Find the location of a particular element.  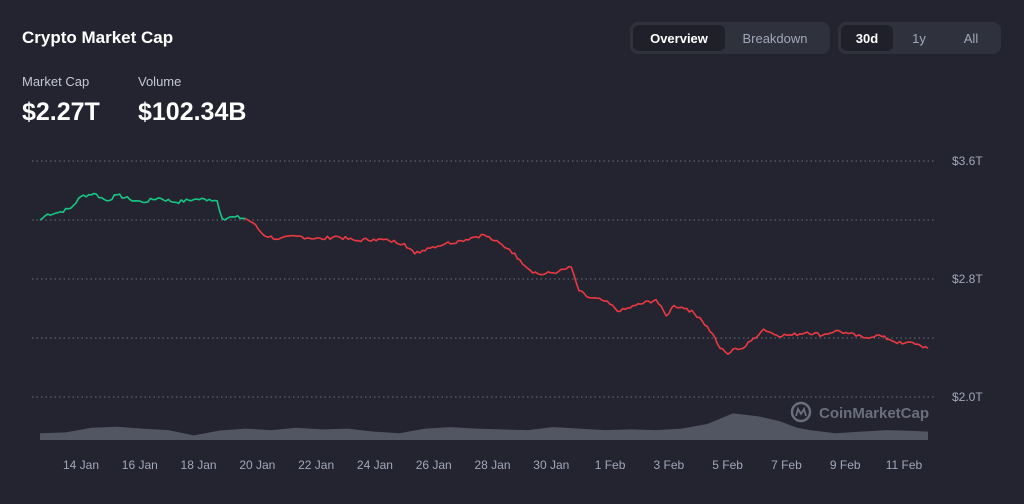

coinmarketcap-logo-icon is located at coordinates (801, 412).